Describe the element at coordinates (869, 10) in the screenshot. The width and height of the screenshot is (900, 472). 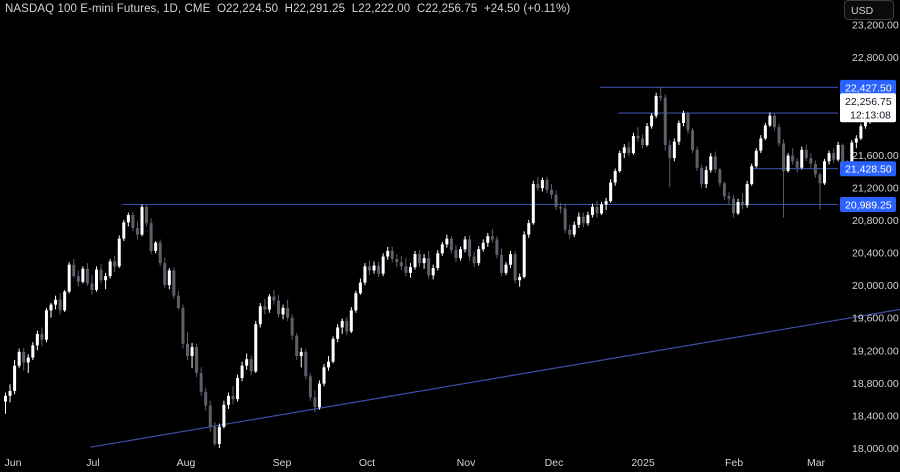
I see `currency-button: USD` at that location.